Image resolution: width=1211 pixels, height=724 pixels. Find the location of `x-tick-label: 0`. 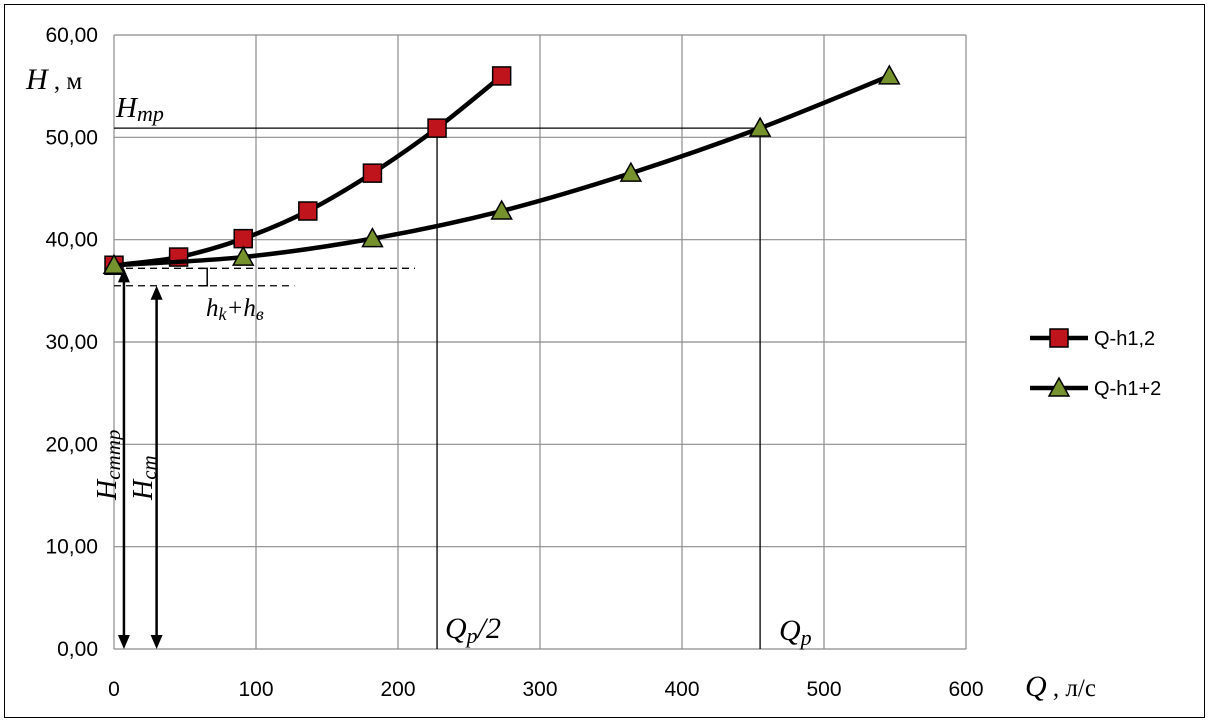

x-tick-label: 0 is located at coordinates (114, 689).